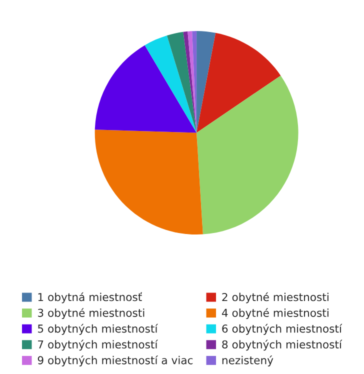  I want to click on legend-label: 4 obytné miestnosti, so click(275, 314).